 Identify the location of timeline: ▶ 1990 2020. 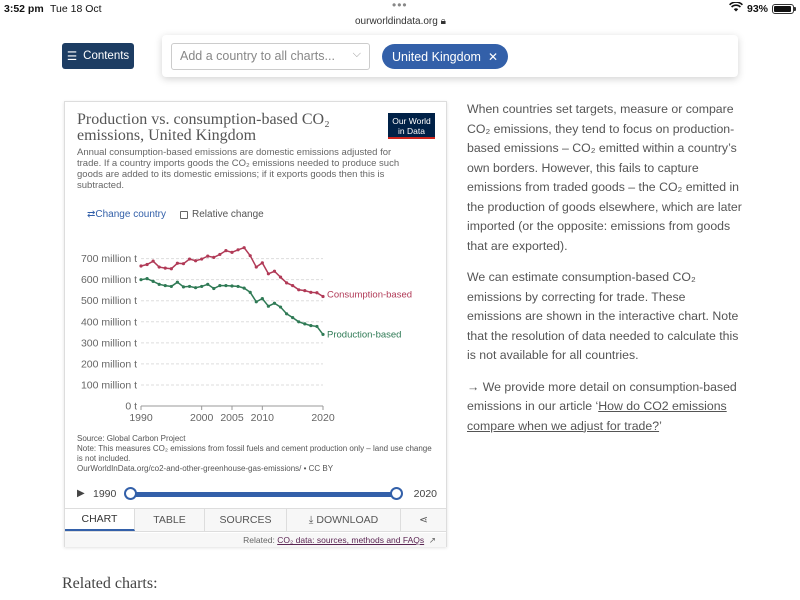
(257, 495).